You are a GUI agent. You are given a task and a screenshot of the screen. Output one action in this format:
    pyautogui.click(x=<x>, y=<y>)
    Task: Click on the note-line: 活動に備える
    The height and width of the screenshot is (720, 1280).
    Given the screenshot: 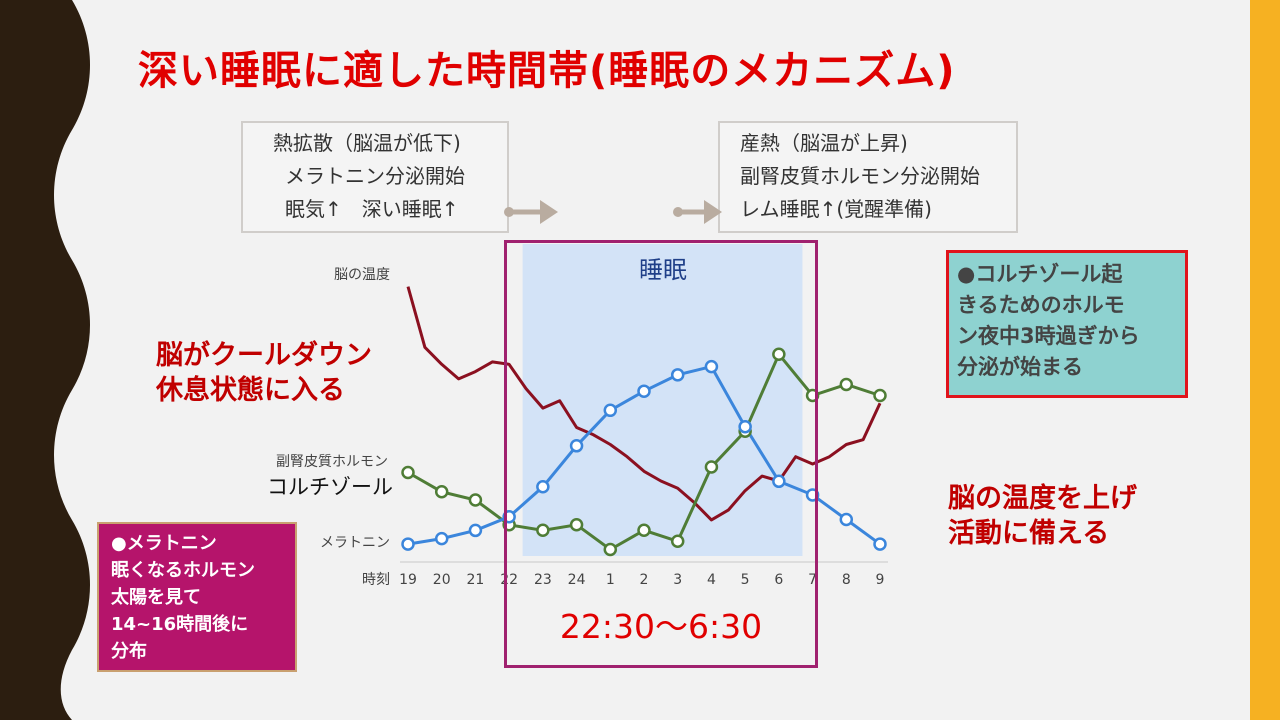 What is the action you would take?
    pyautogui.click(x=1029, y=533)
    